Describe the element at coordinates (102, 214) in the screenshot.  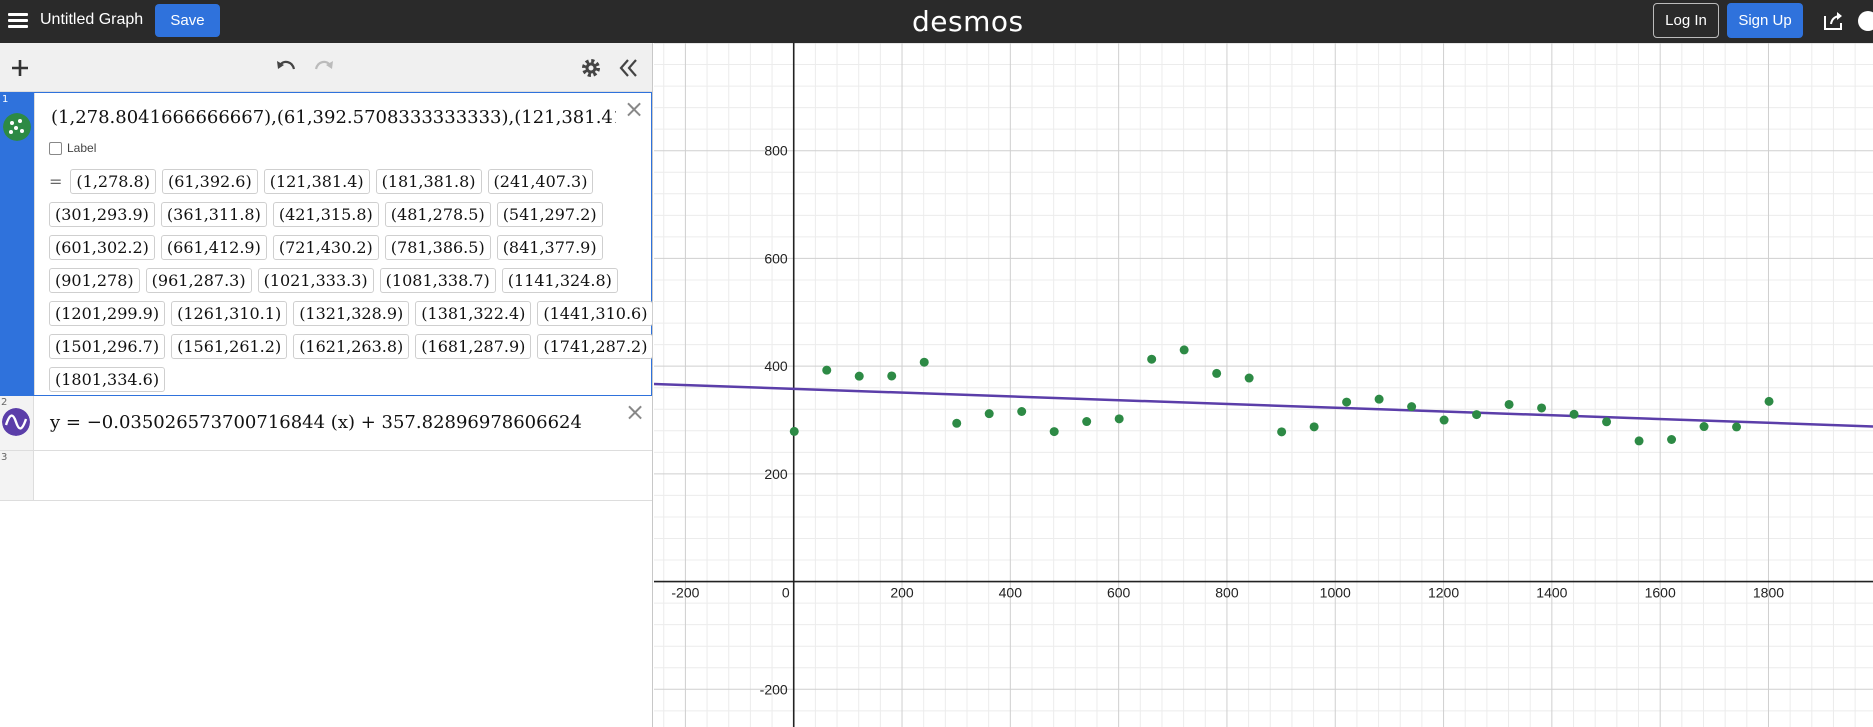
I see `point-chip: (301,293.9)` at that location.